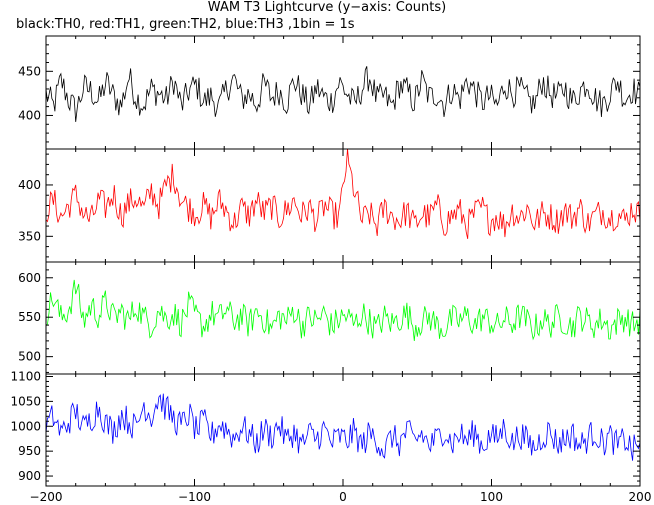  Describe the element at coordinates (25, 401) in the screenshot. I see `y-tick-label: 1050` at that location.